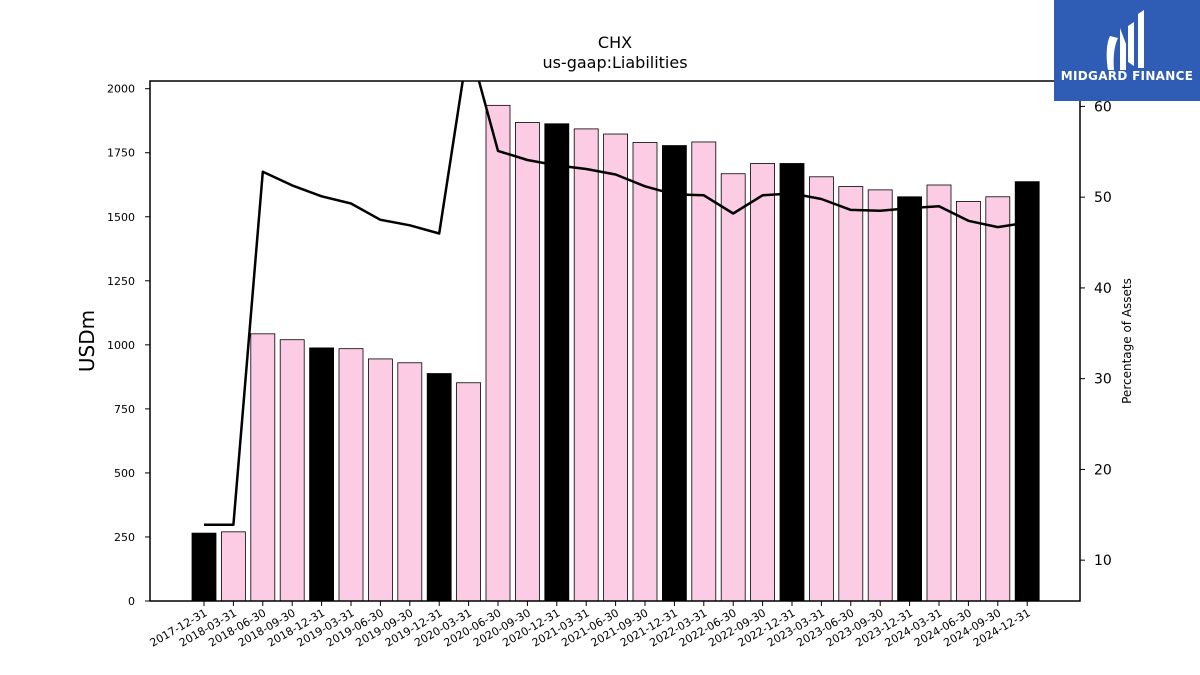  I want to click on right-axis: 10 20 30 40 50 60, so click(1096, 334).